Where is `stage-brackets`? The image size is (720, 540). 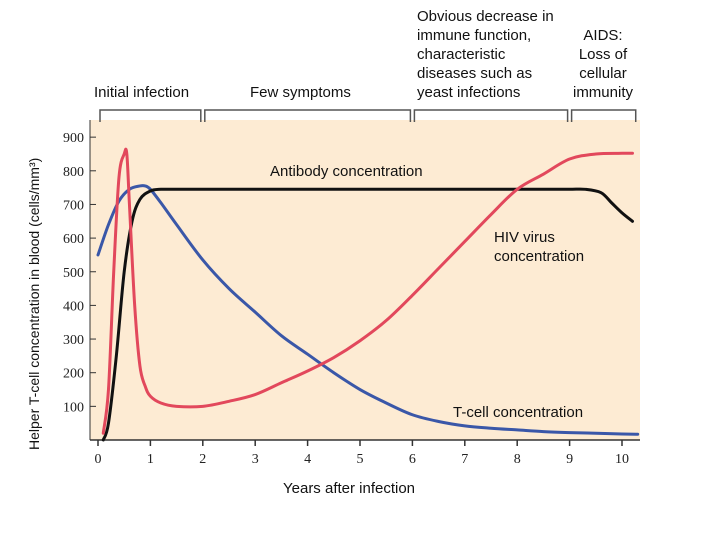 stage-brackets is located at coordinates (368, 115).